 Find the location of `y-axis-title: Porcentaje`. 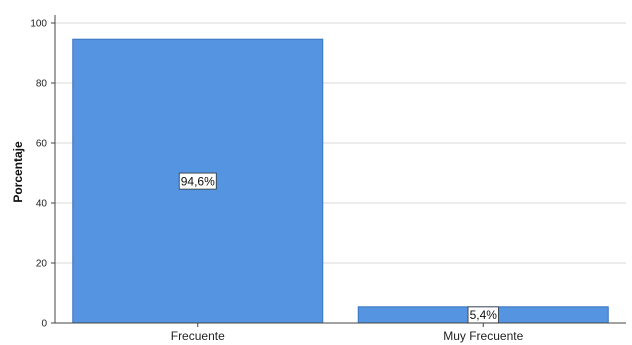

y-axis-title: Porcentaje is located at coordinates (18, 172).